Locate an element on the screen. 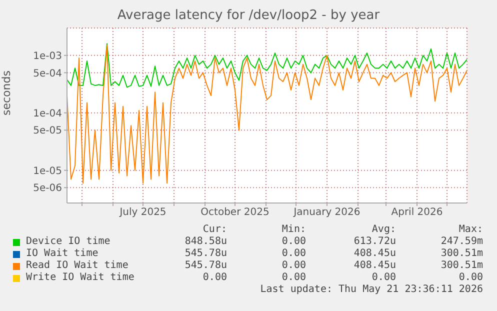  x-tick-label: July 2025 is located at coordinates (142, 212).